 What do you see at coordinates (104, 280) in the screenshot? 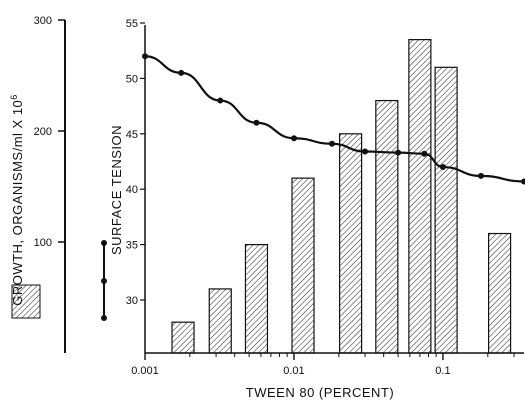
I see `legend-tension-symbol` at bounding box center [104, 280].